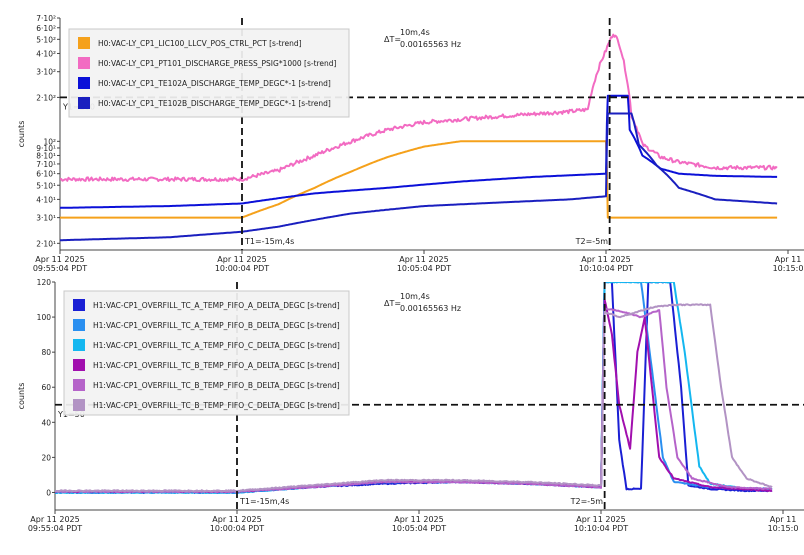 The height and width of the screenshot is (555, 804). I want to click on y-tick-label: 120, so click(44, 282).